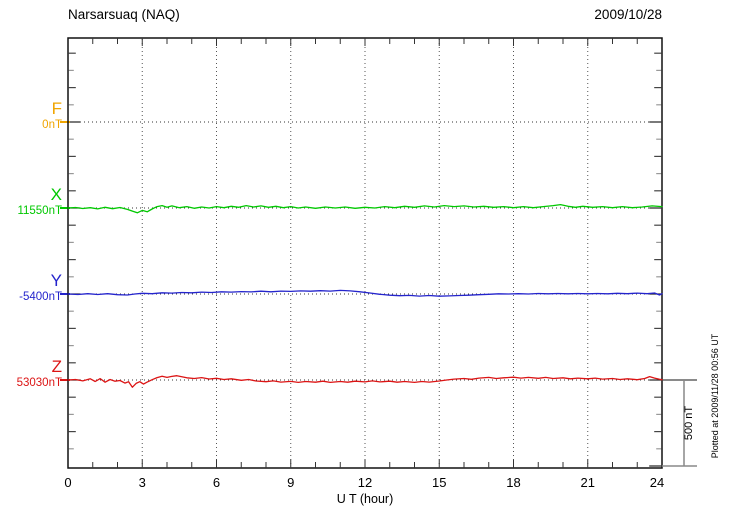  I want to click on series-letter-X: X, so click(56, 194).